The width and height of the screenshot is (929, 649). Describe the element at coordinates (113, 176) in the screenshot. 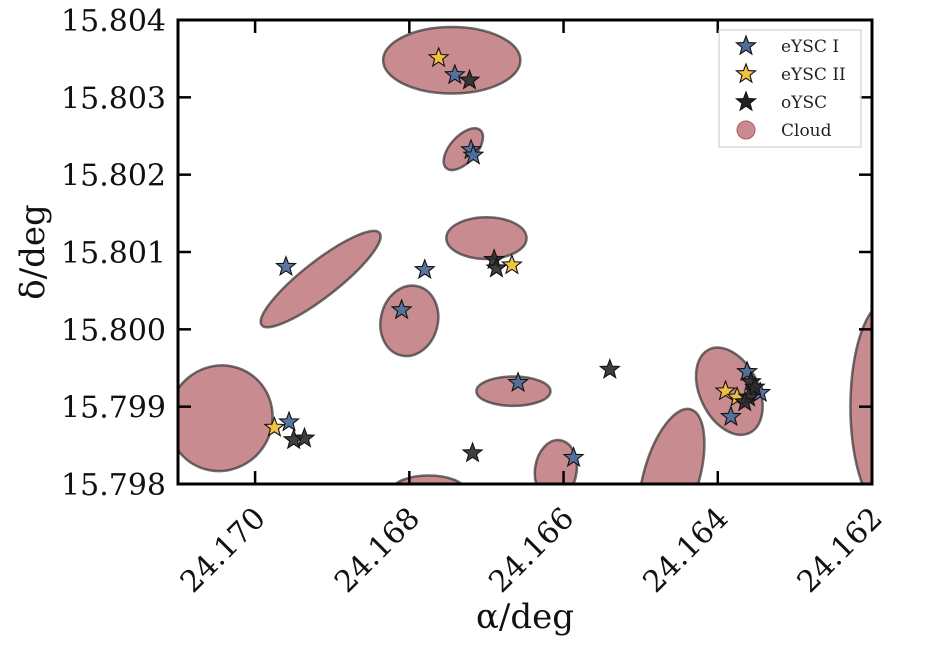

I see `y-tick-label: 15.802` at that location.